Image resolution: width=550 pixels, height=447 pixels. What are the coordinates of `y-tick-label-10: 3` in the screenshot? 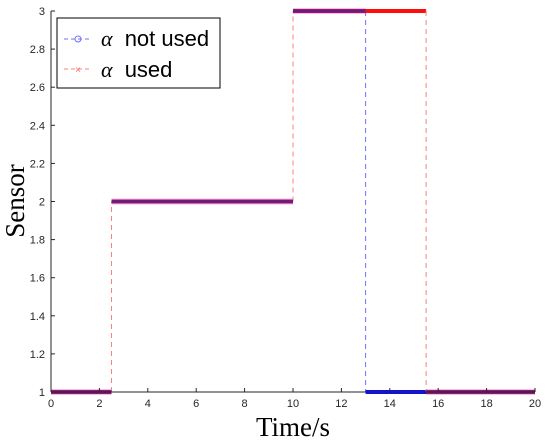 It's located at (42, 12).